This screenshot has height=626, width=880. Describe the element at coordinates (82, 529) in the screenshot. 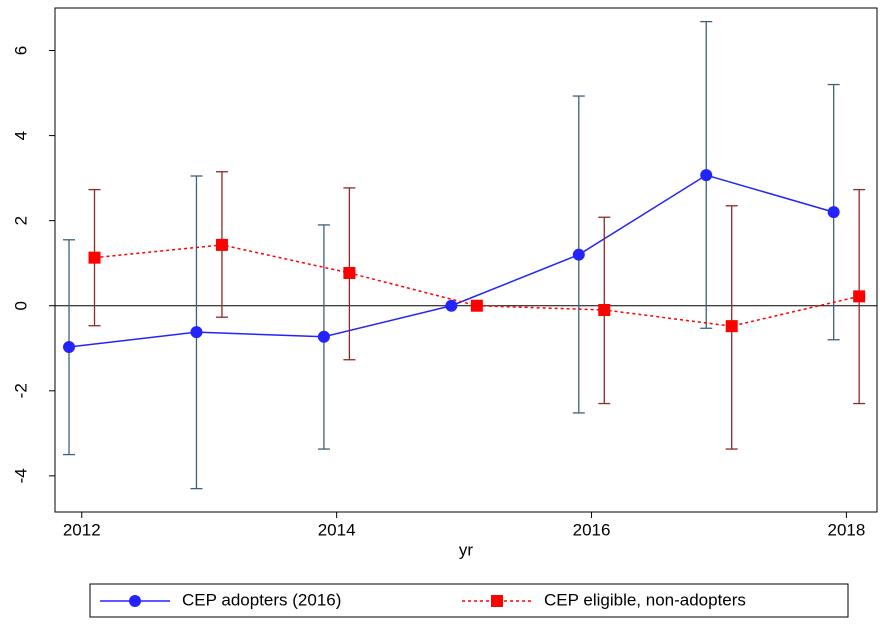

I see `x-tick-label: 2012` at that location.